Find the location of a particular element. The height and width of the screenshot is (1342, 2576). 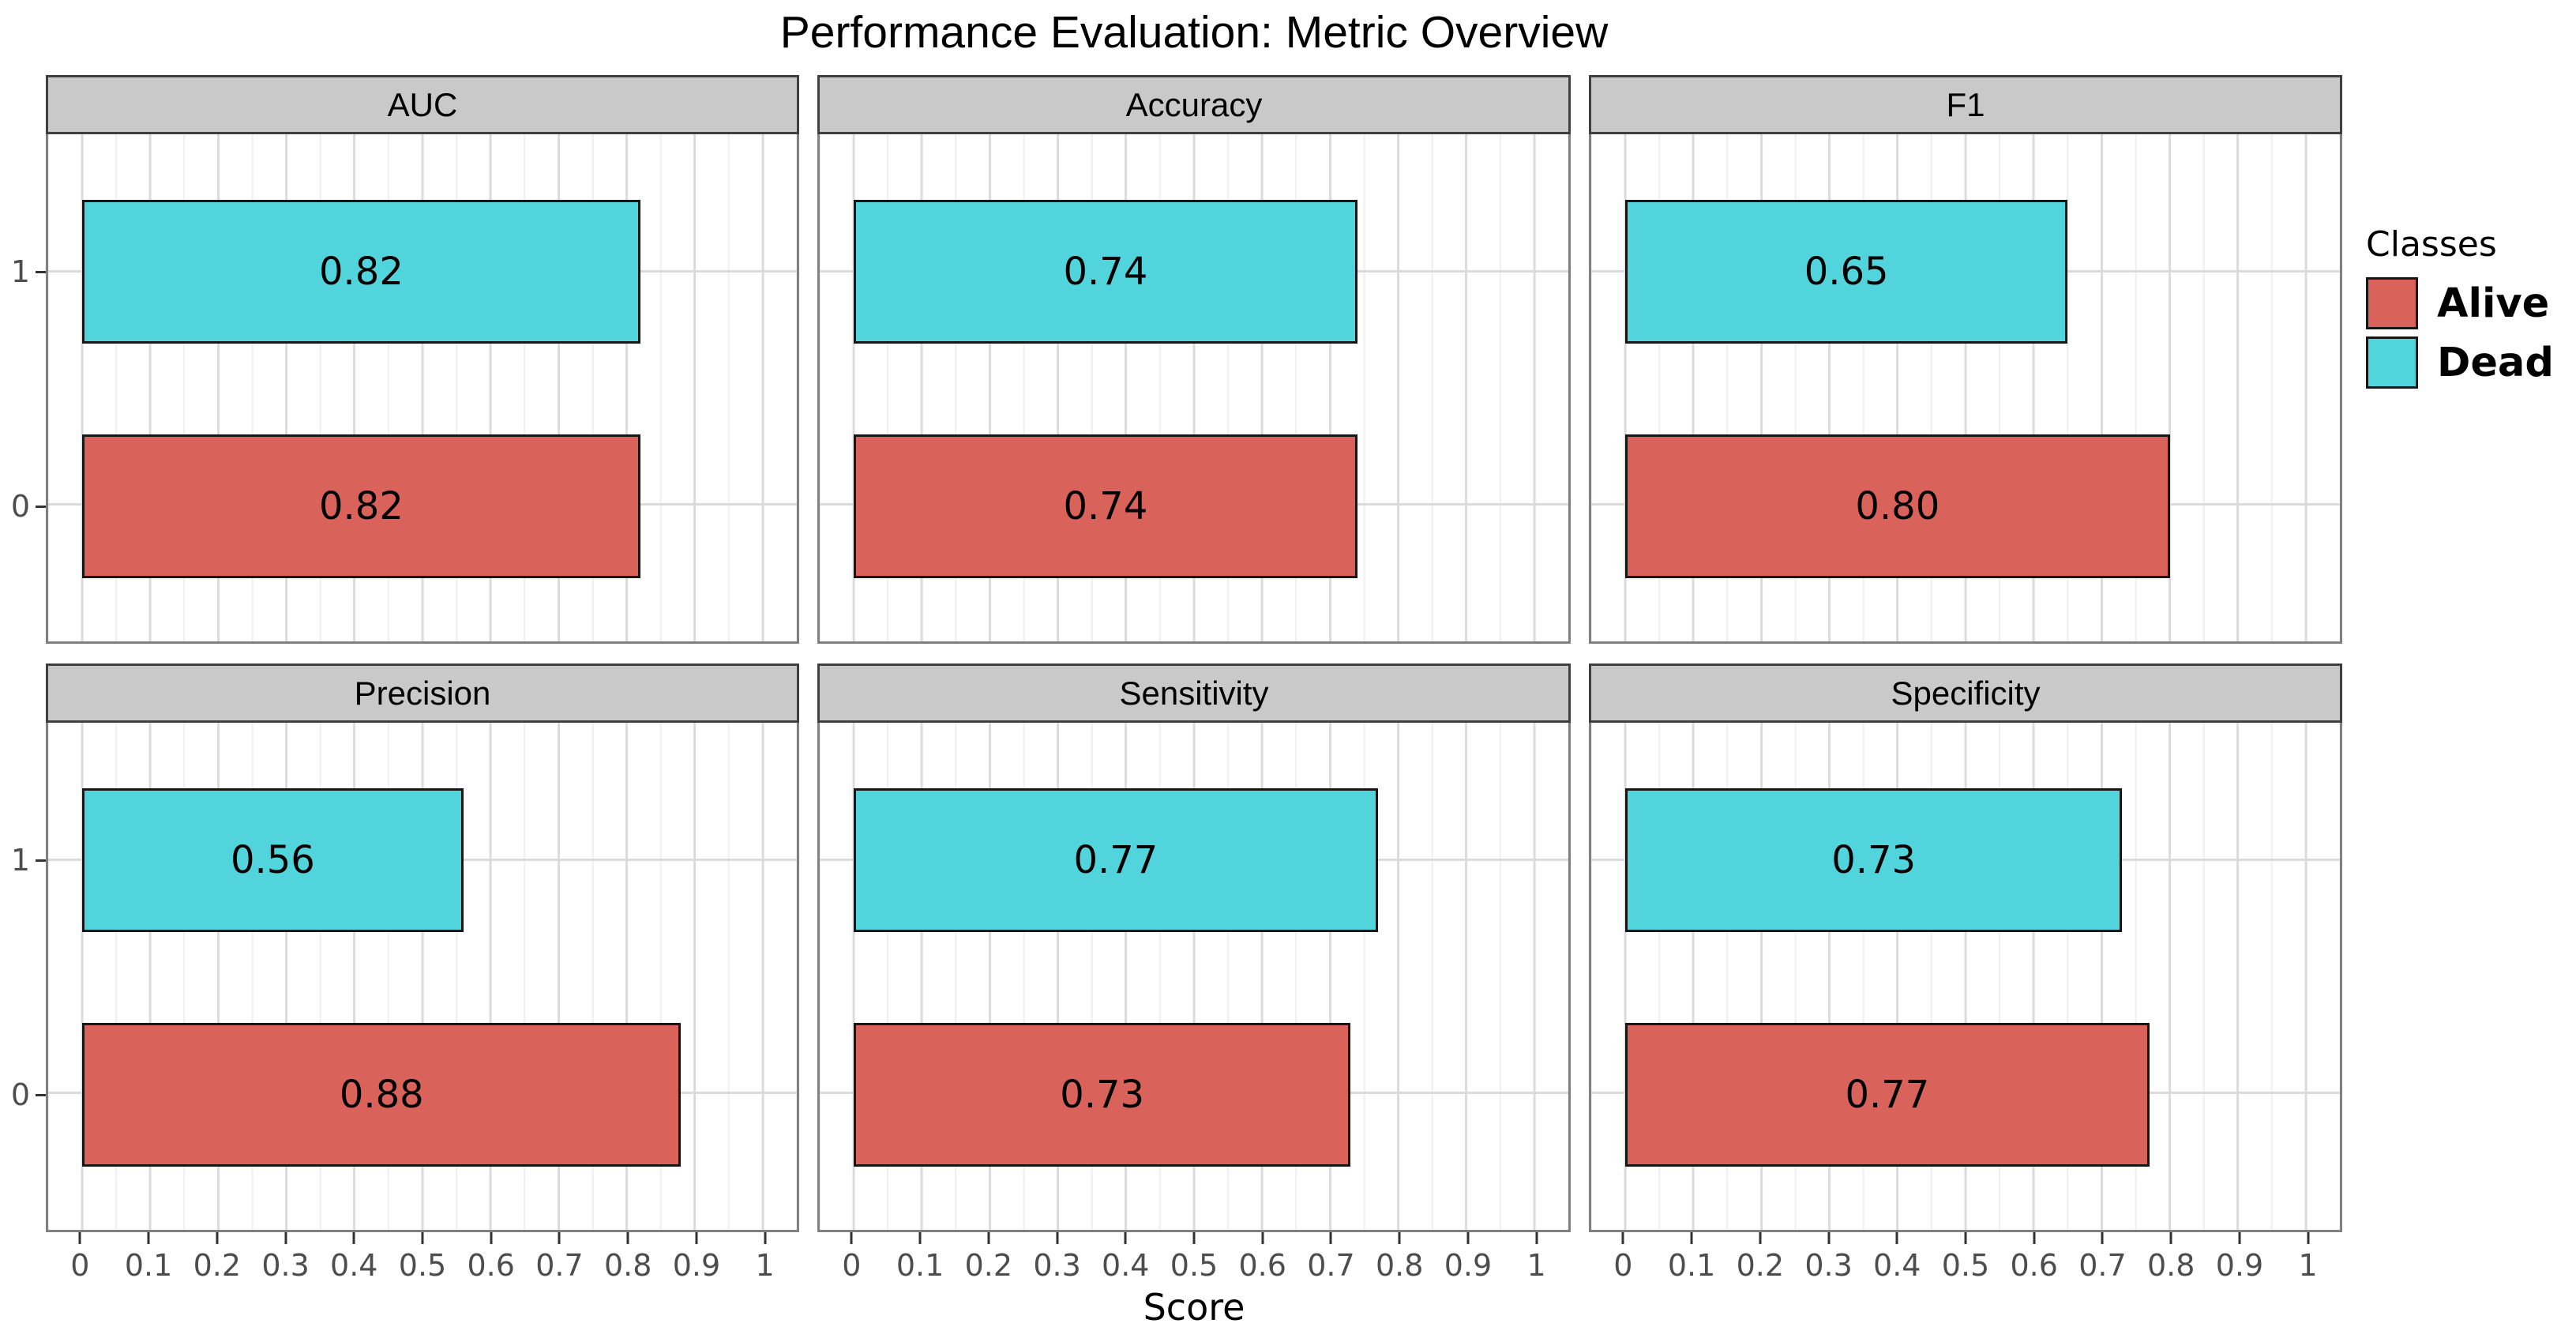

facet-panel: 0.65 0.80 is located at coordinates (1965, 389).